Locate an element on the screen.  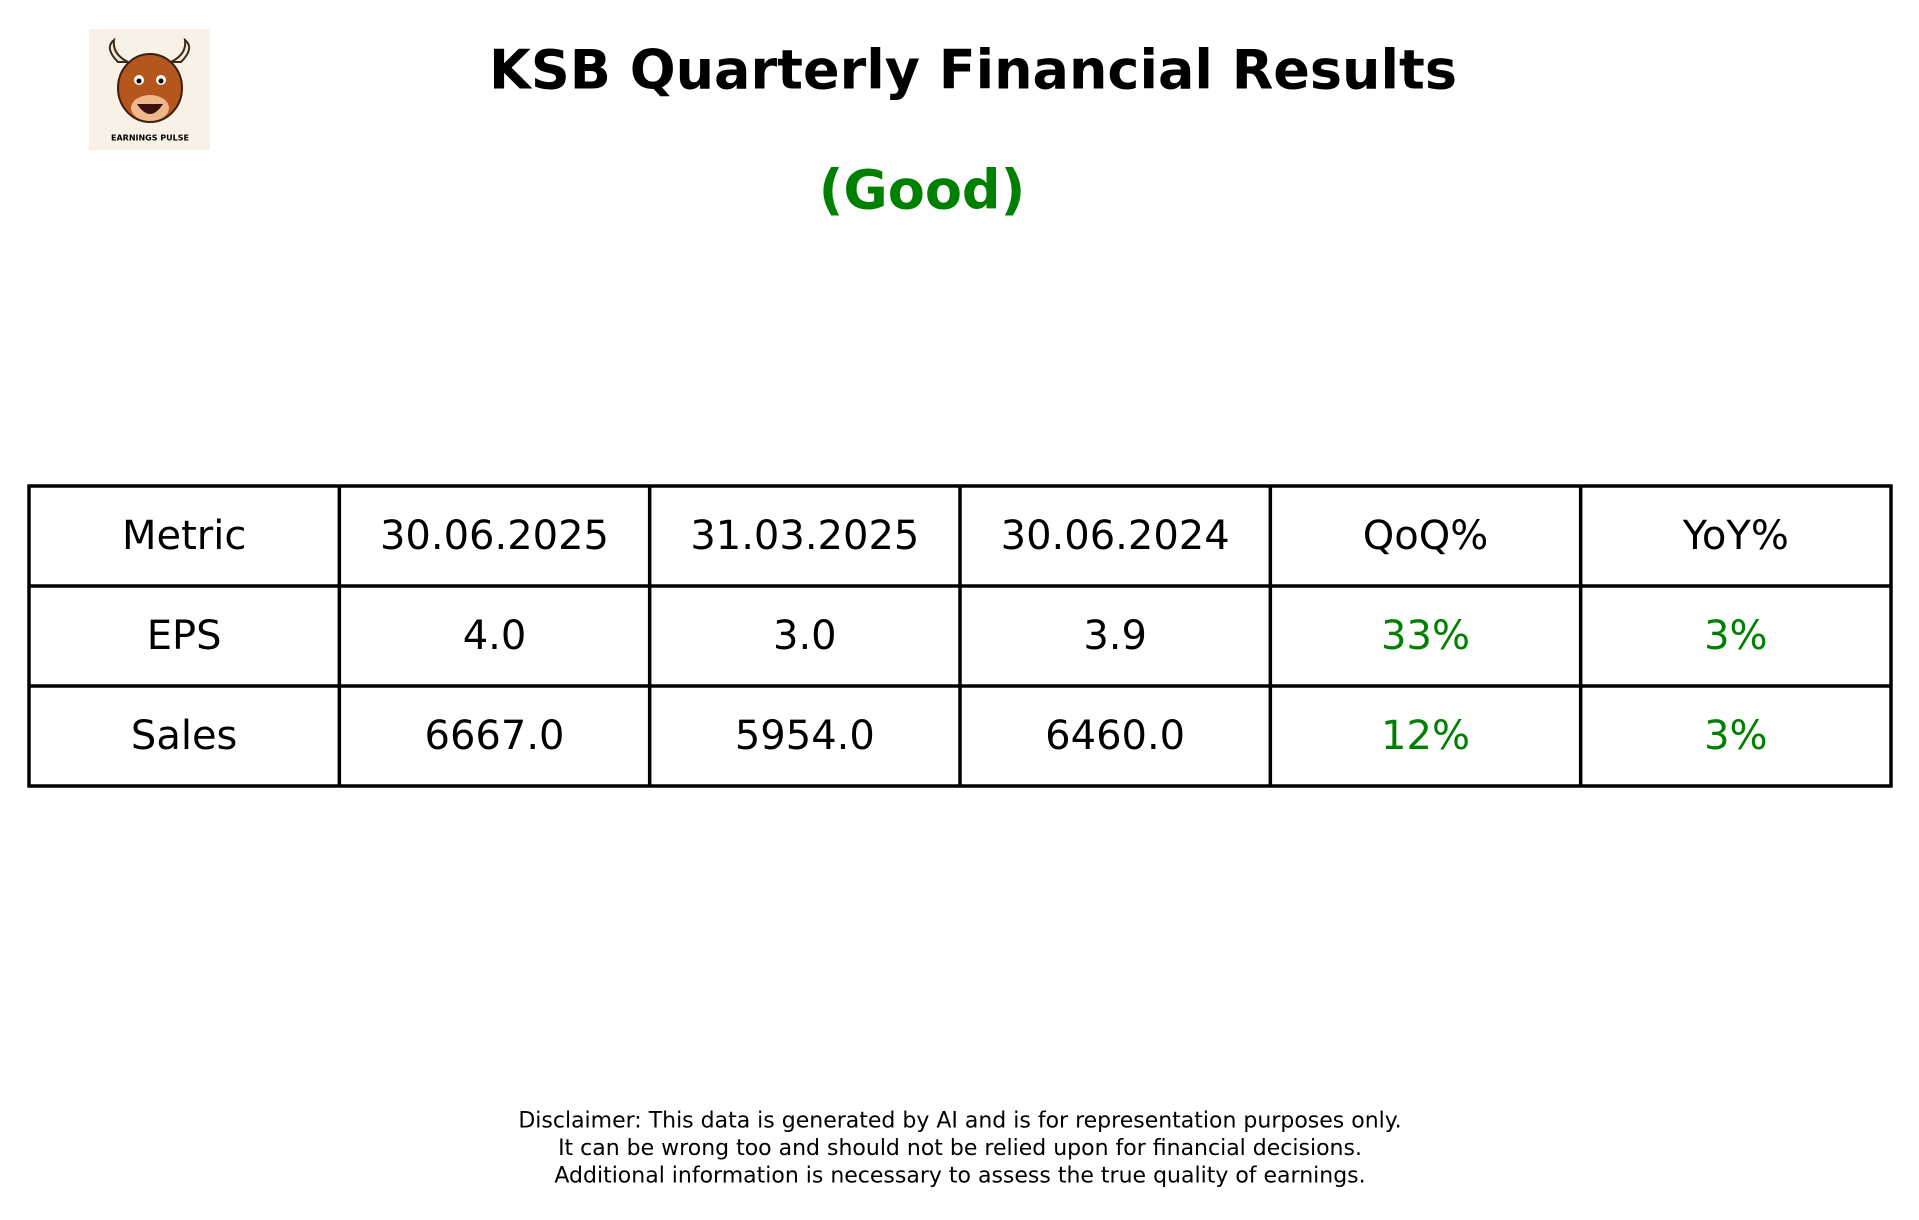
column-header: YoY% is located at coordinates (1735, 536).